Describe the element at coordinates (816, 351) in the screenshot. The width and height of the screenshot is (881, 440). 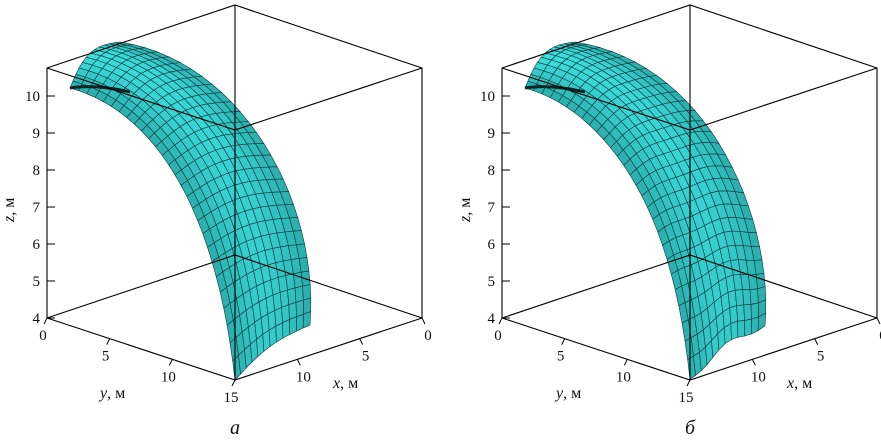
I see `x-ticks-b: 10 5 0` at that location.